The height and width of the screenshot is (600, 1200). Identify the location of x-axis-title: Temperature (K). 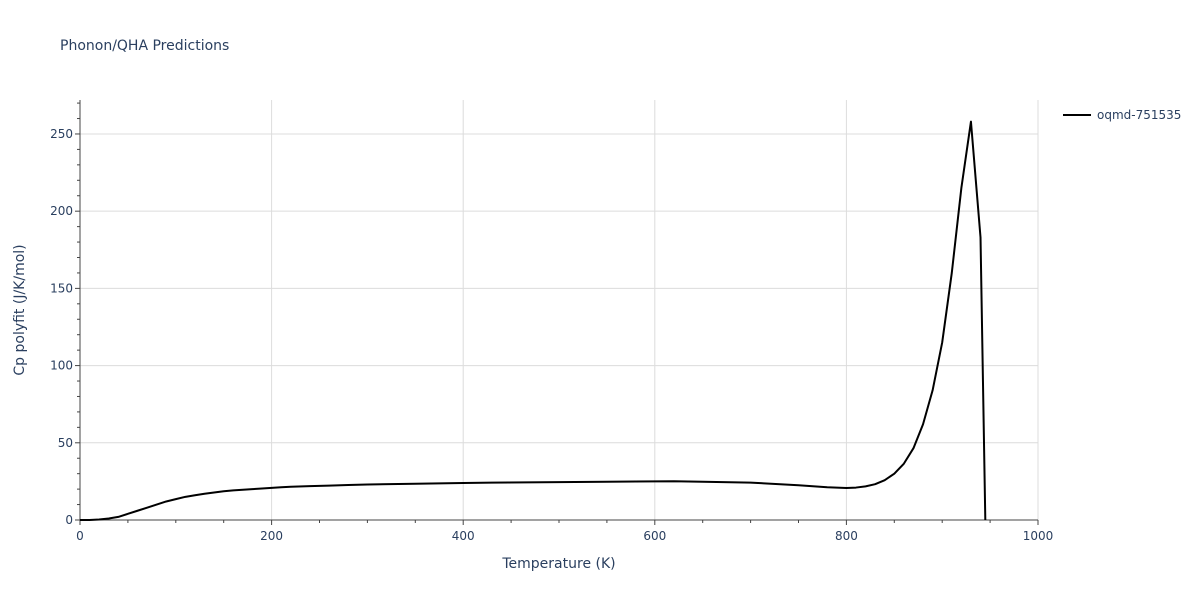
(558, 564).